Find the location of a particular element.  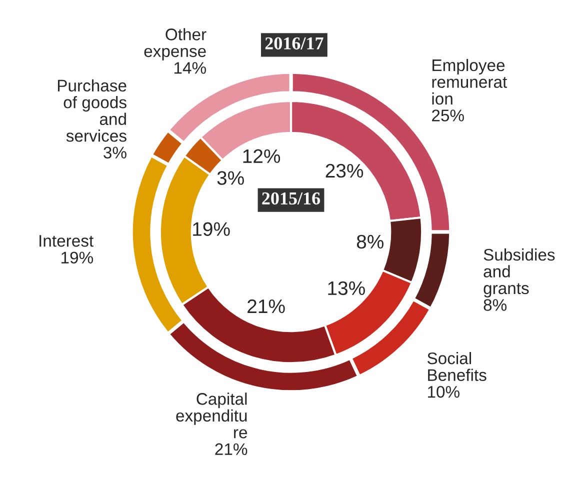

data-label: 23% is located at coordinates (345, 171).